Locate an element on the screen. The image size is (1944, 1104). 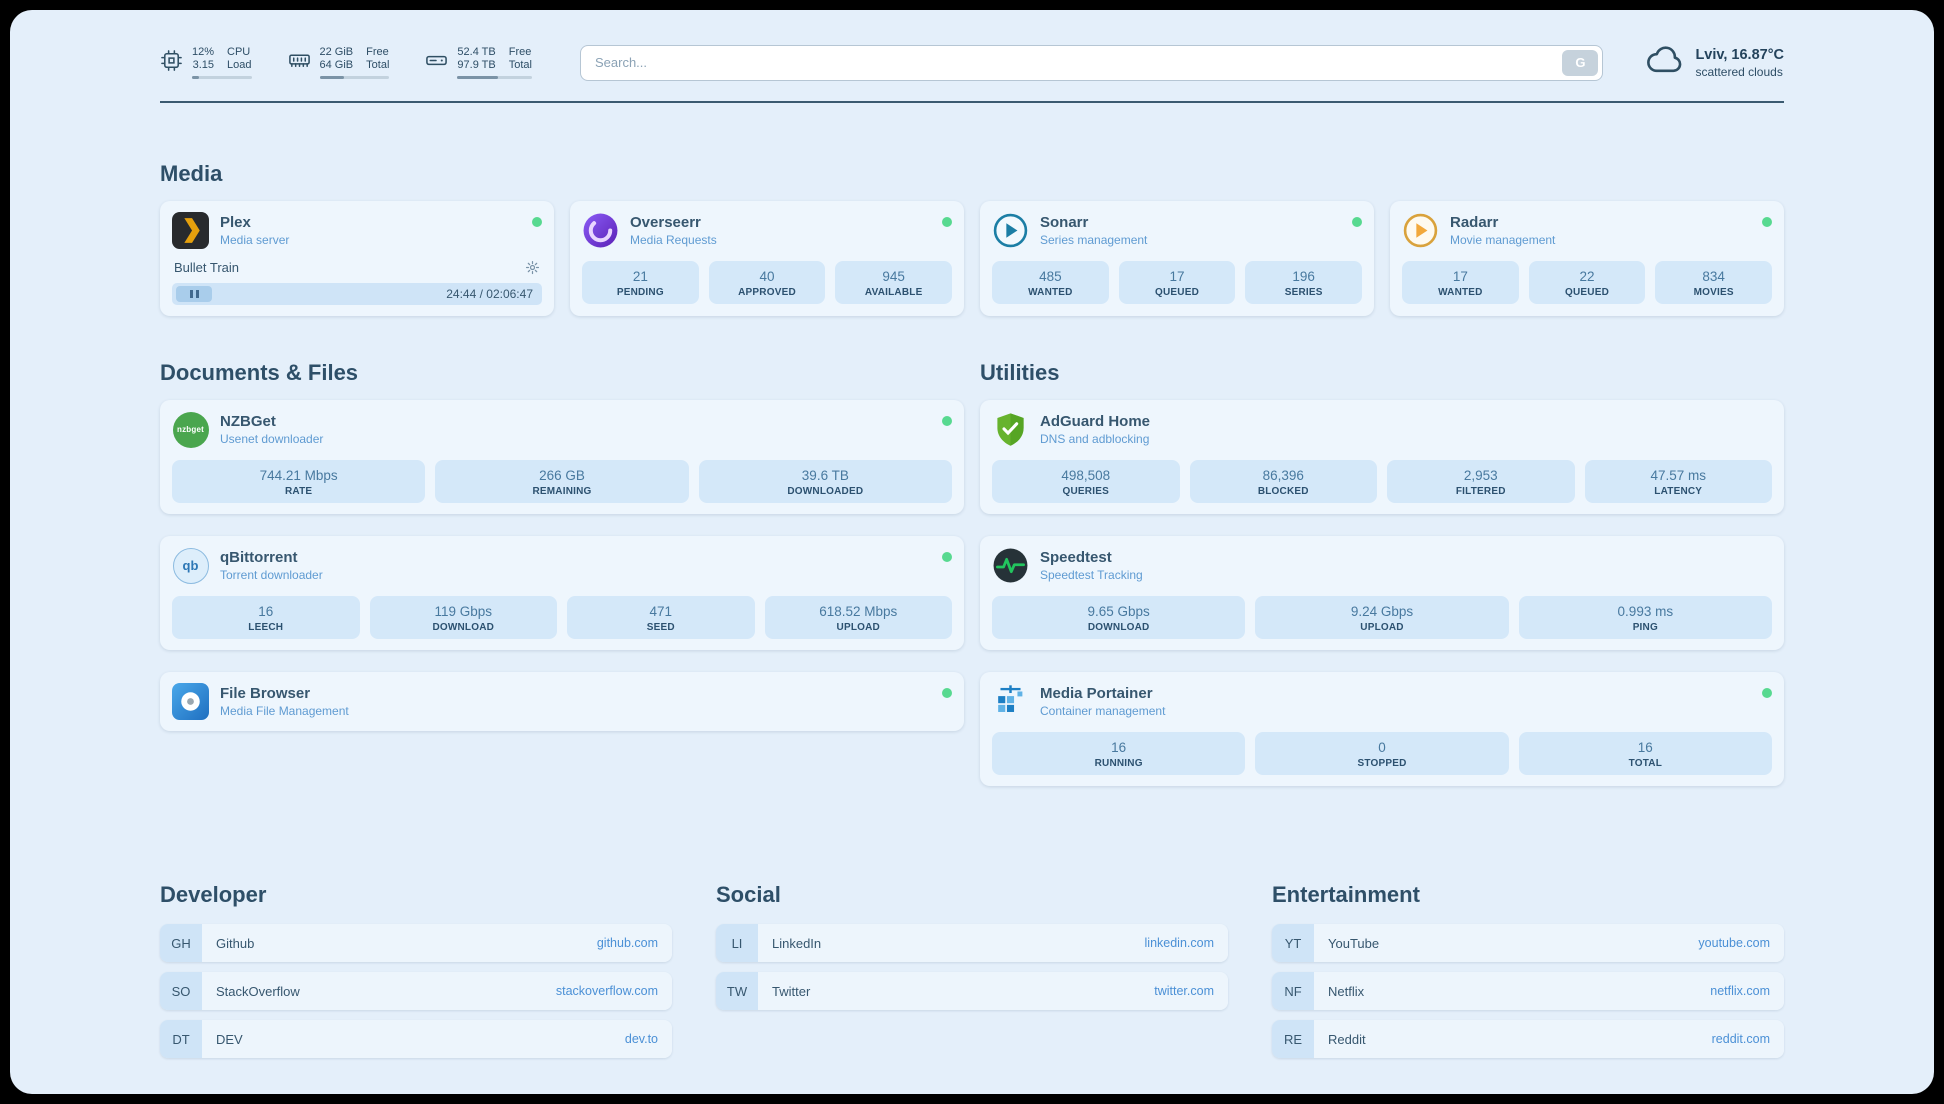
disk-widget: 52.4 TB Free 97.9 TB Total is located at coordinates (478, 62).